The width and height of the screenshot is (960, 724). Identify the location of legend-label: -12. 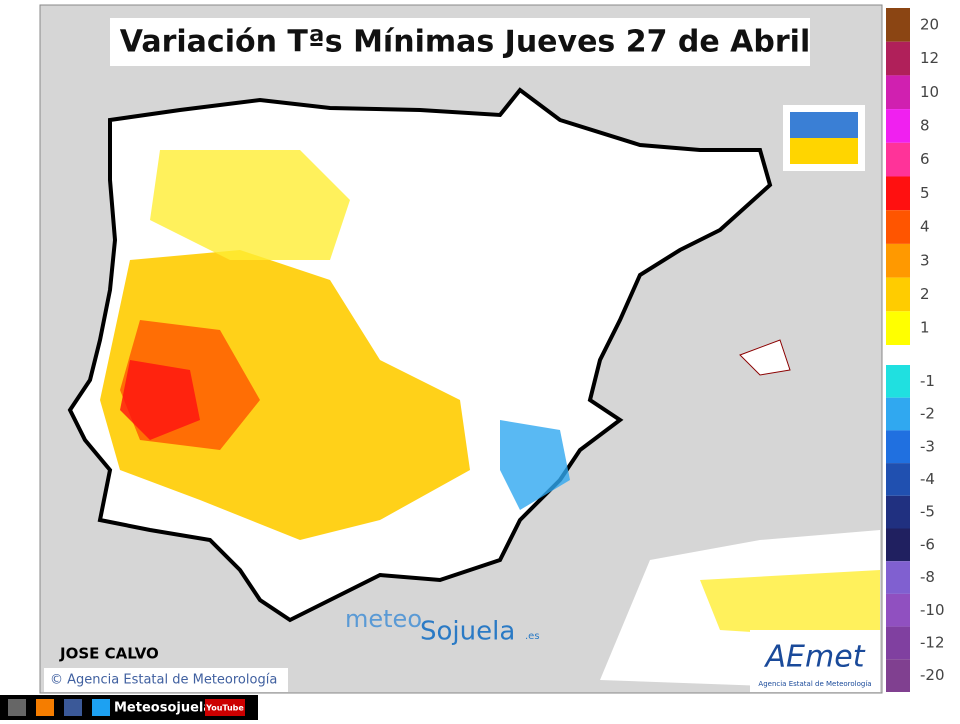
(932, 642).